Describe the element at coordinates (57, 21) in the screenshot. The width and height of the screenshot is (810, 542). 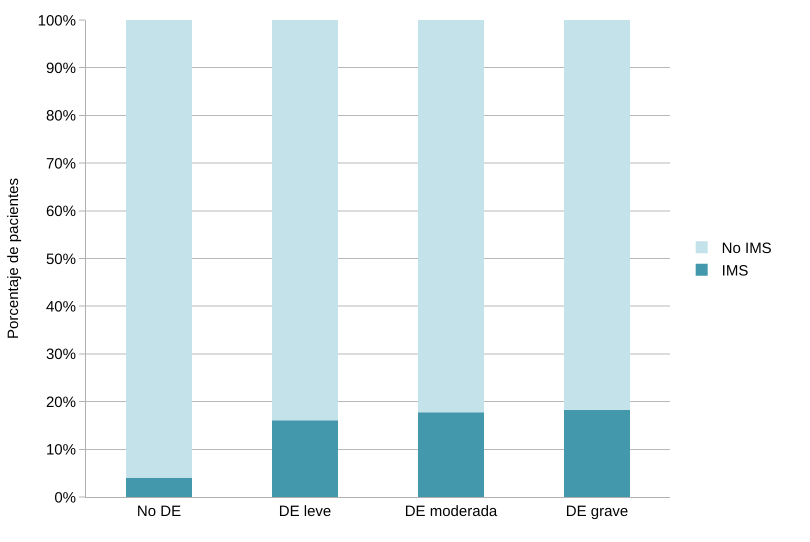
I see `y-tick-label: 100%` at that location.